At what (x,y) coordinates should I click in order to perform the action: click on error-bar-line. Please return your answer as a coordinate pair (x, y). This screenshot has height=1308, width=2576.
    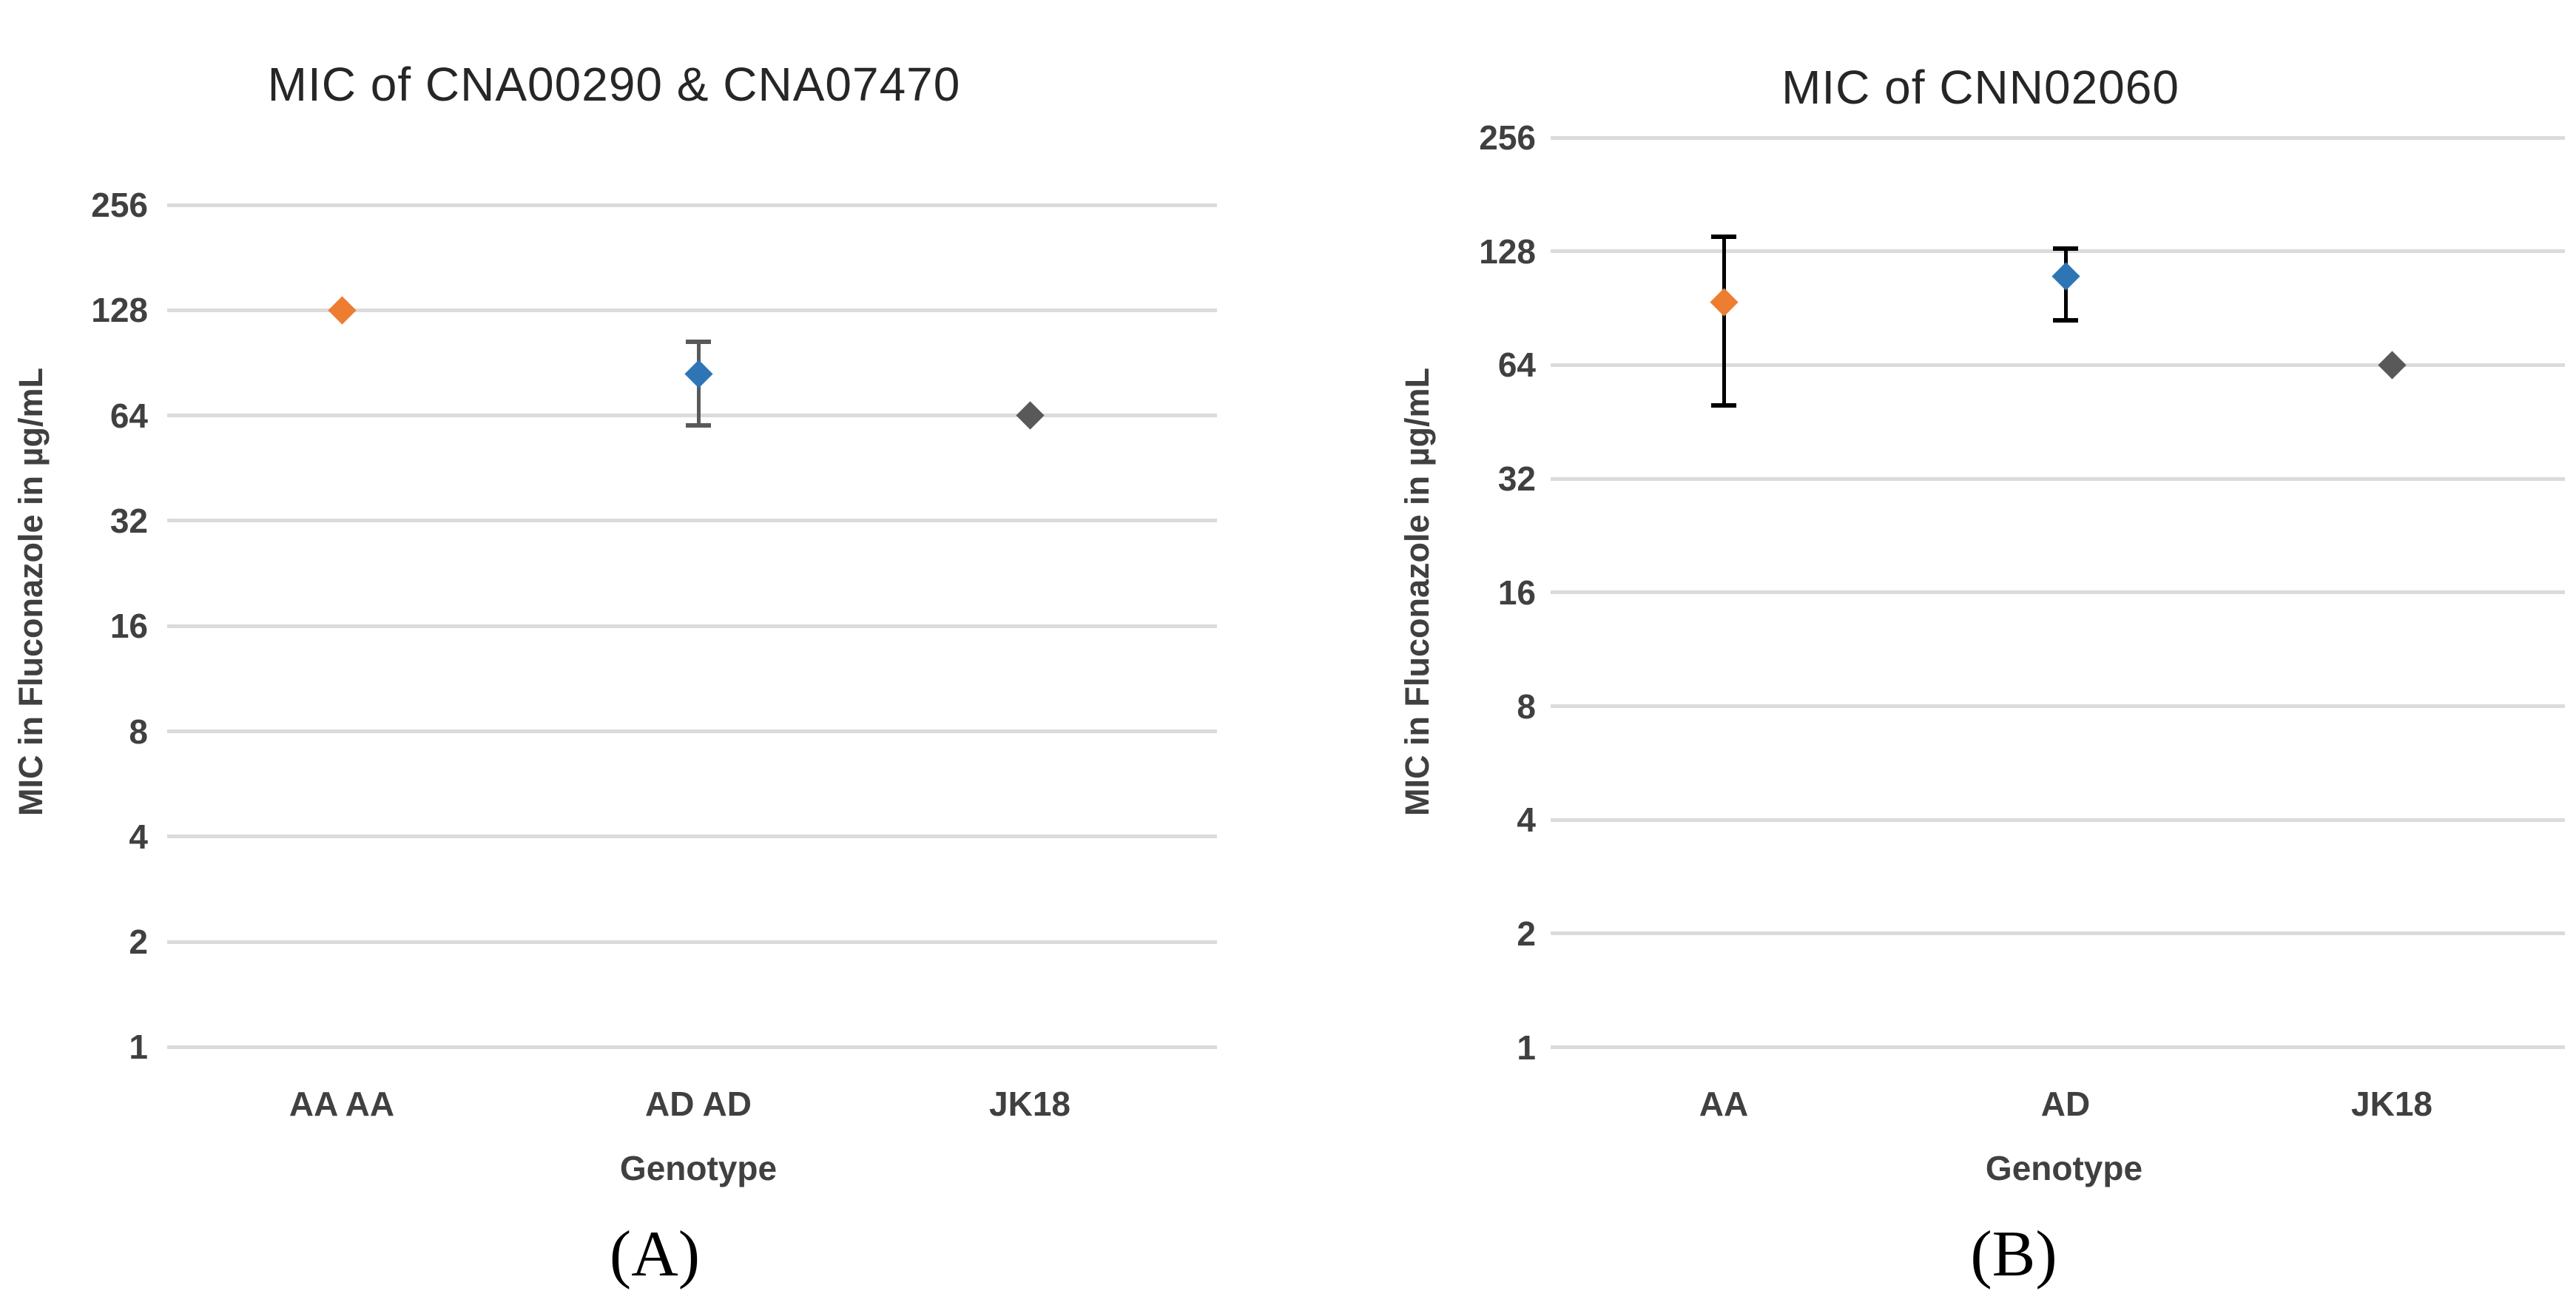
    Looking at the image, I should click on (1724, 321).